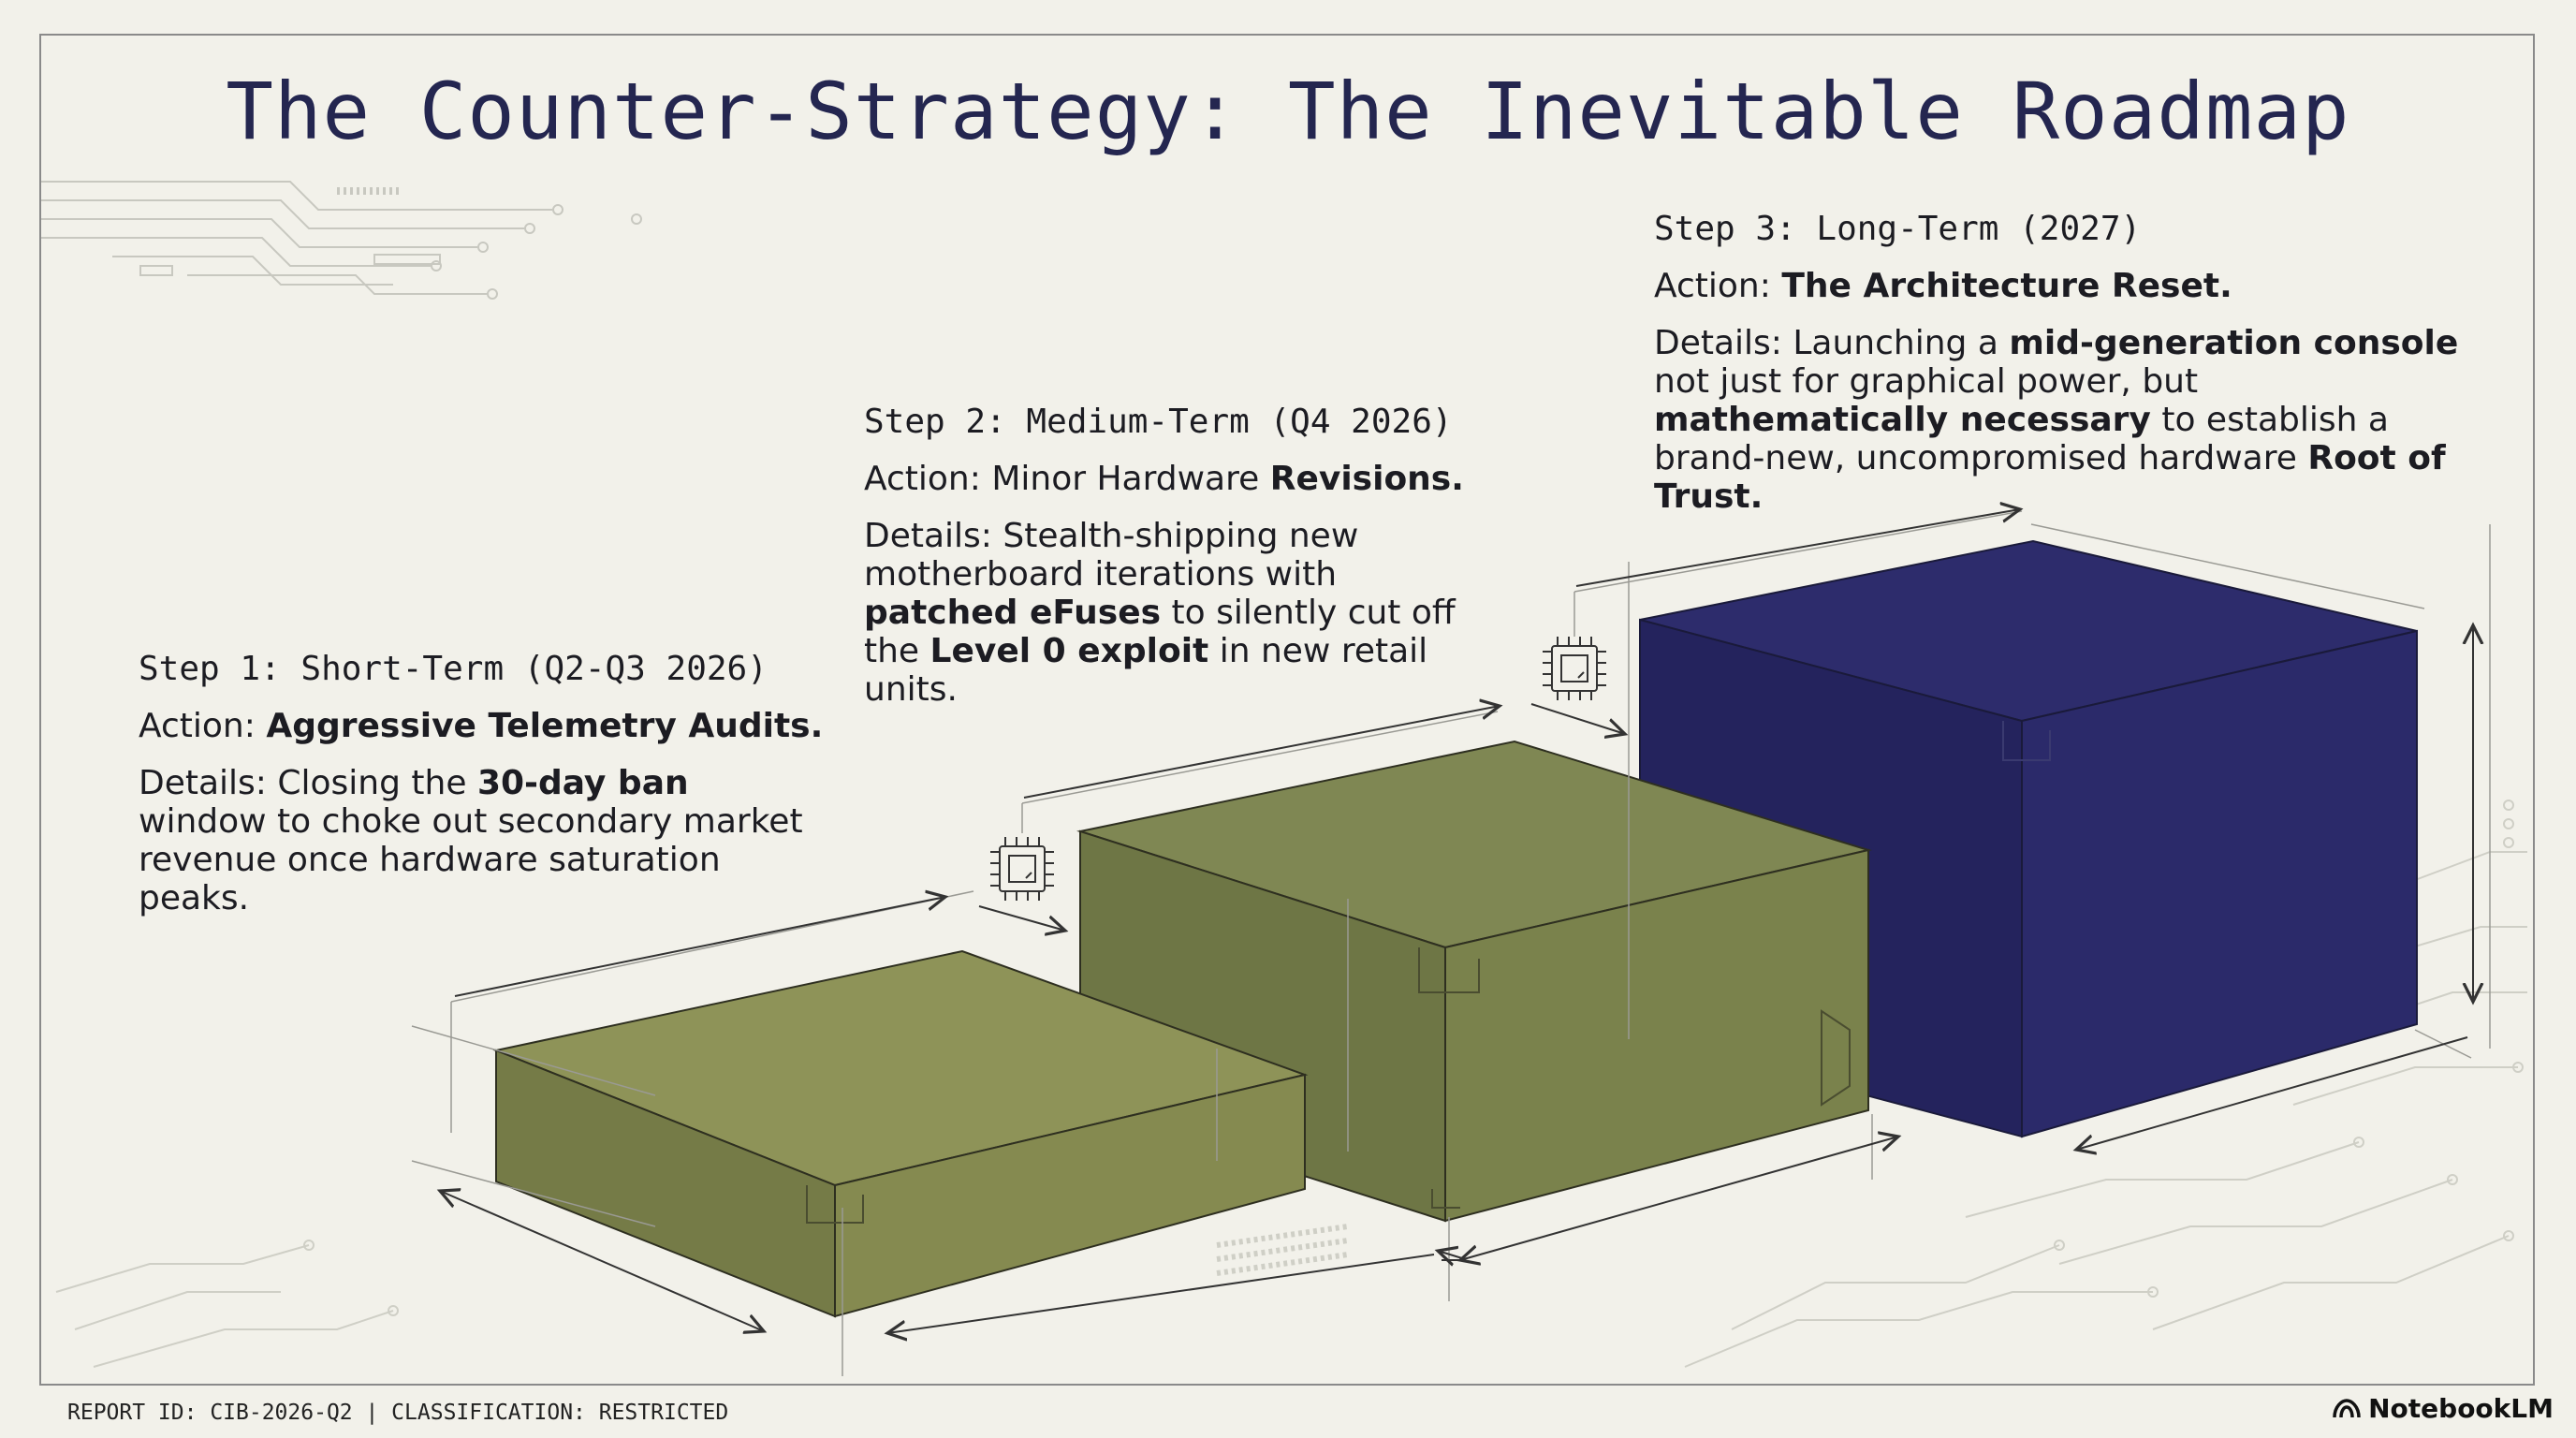 The image size is (2576, 1438). What do you see at coordinates (308, 783) in the screenshot?
I see `step-1-details-part: Details: Closing the` at bounding box center [308, 783].